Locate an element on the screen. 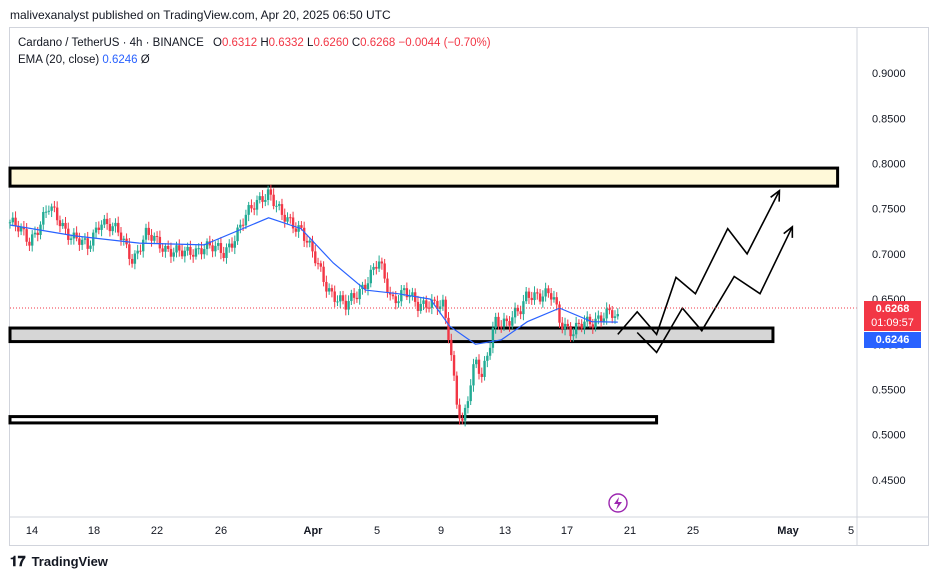 The image size is (939, 579). y-tick-label: 0.8000 is located at coordinates (889, 165).